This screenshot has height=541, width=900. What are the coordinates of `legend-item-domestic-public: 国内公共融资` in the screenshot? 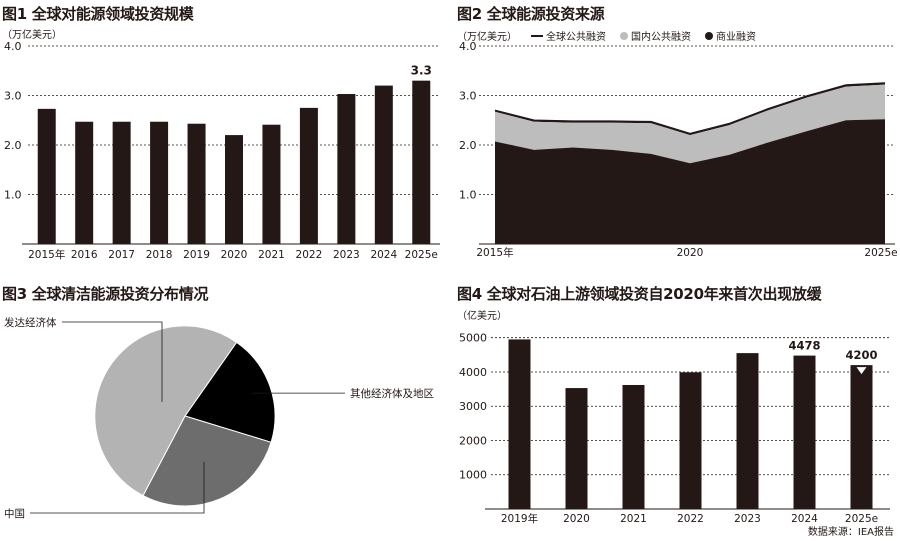 It's located at (655, 35).